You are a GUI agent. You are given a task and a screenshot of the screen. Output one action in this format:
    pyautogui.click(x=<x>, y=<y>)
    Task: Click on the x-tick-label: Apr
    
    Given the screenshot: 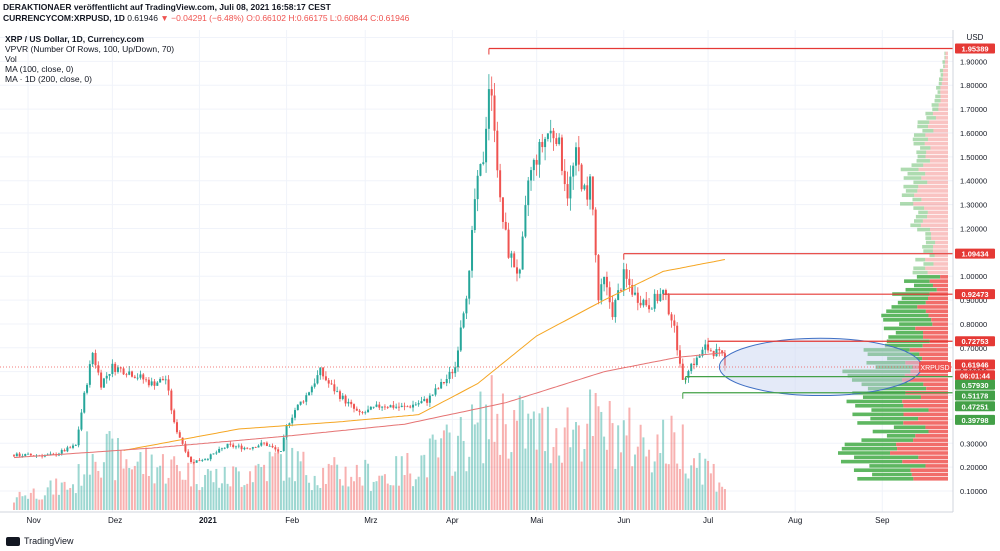 What is the action you would take?
    pyautogui.click(x=452, y=520)
    